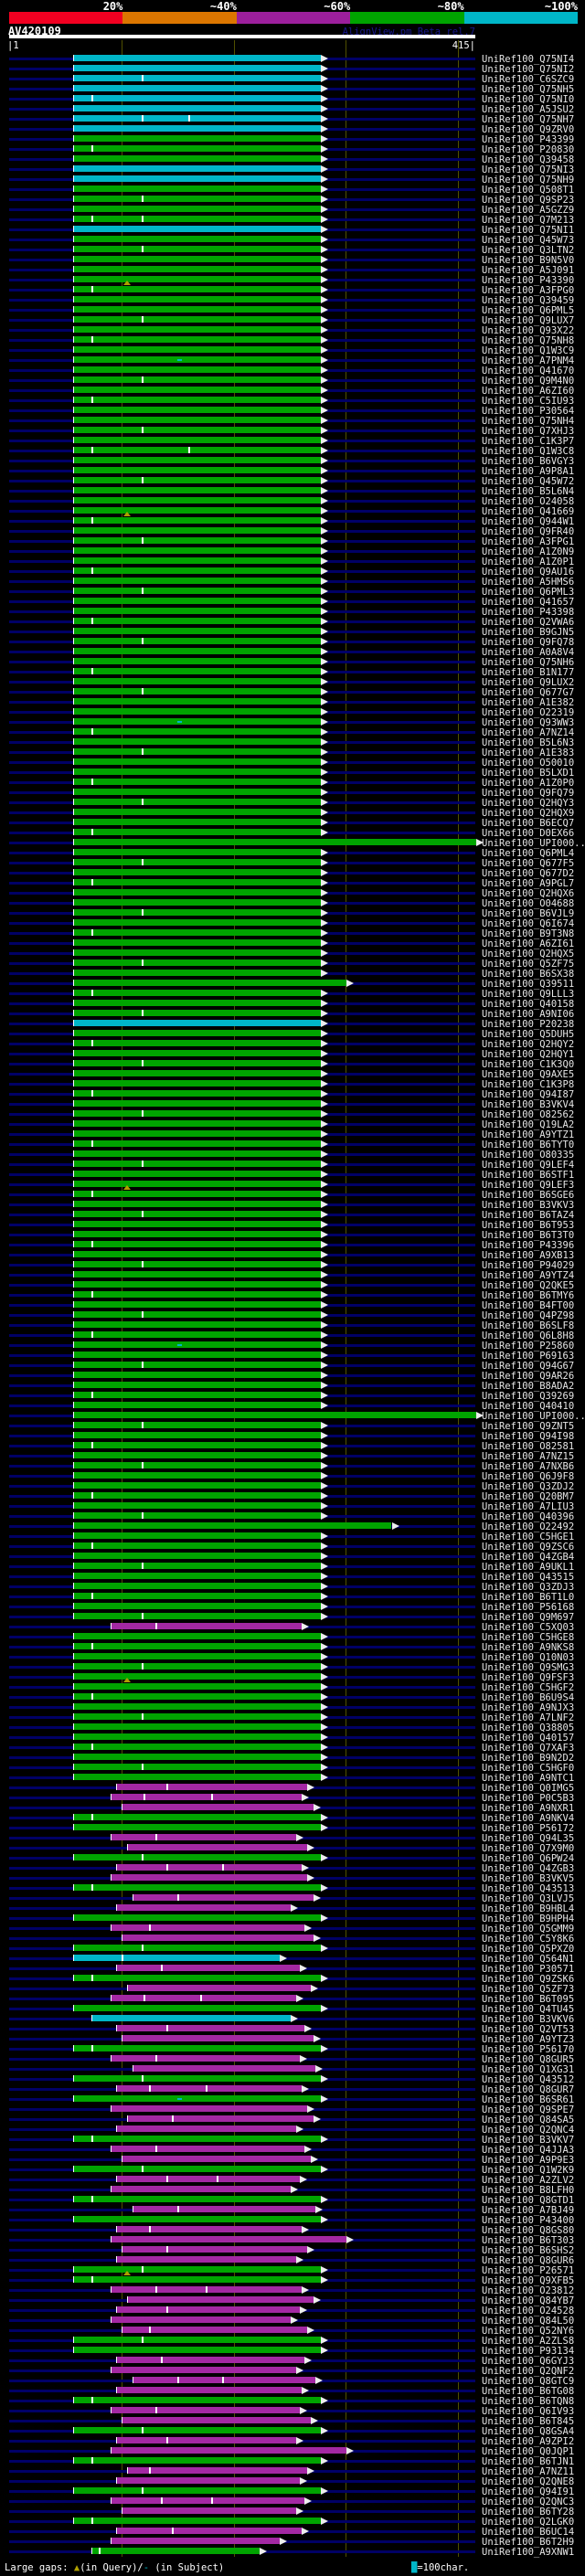 Image resolution: width=585 pixels, height=2576 pixels. What do you see at coordinates (529, 672) in the screenshot?
I see `hit-label: UniRef100_B1N177` at bounding box center [529, 672].